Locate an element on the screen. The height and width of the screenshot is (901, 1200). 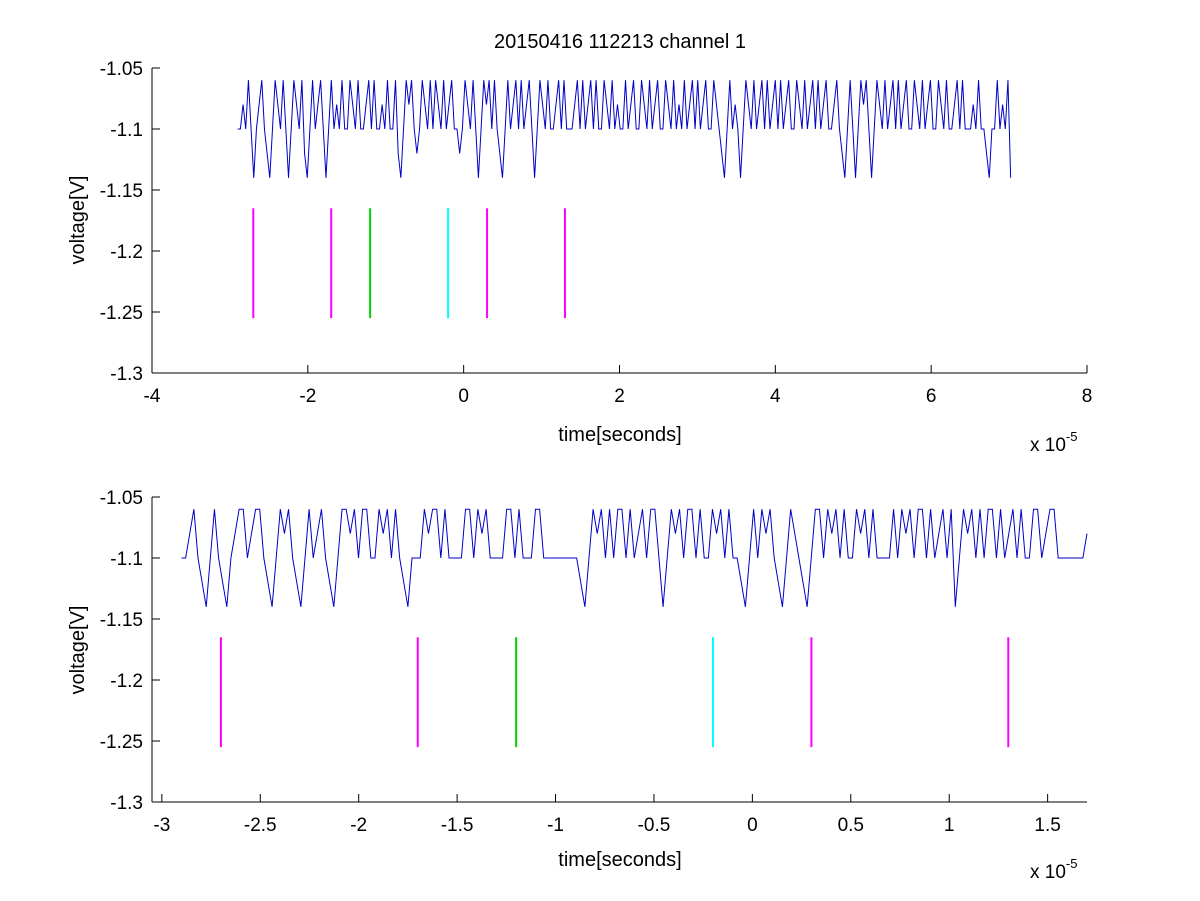
bottom-x-multiplier: x 10-5 is located at coordinates (1053, 869).